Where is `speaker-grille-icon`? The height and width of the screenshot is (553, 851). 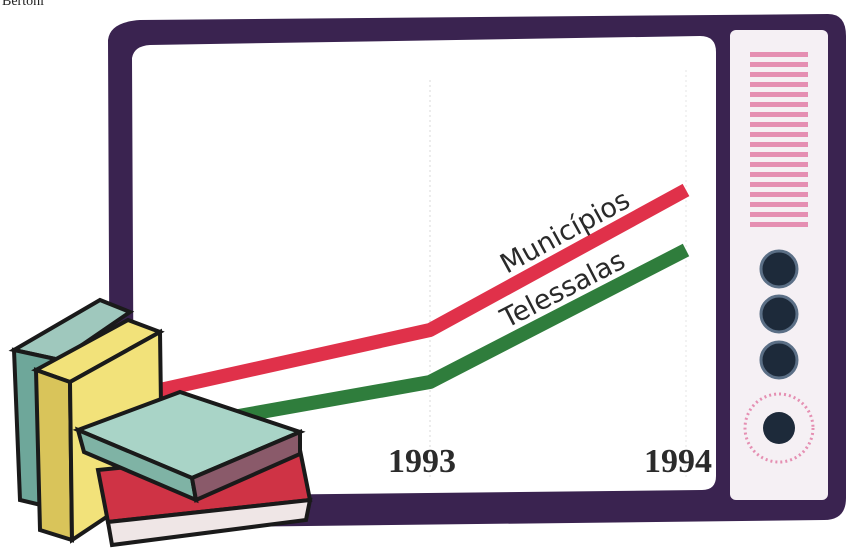
speaker-grille-icon is located at coordinates (779, 139).